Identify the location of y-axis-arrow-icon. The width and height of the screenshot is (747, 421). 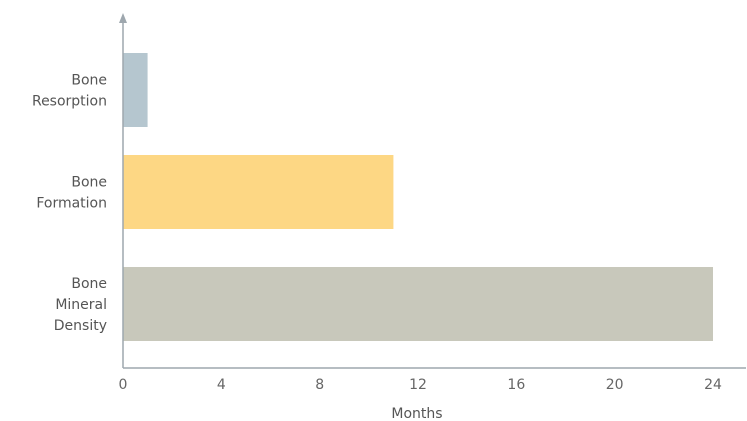
(123, 18).